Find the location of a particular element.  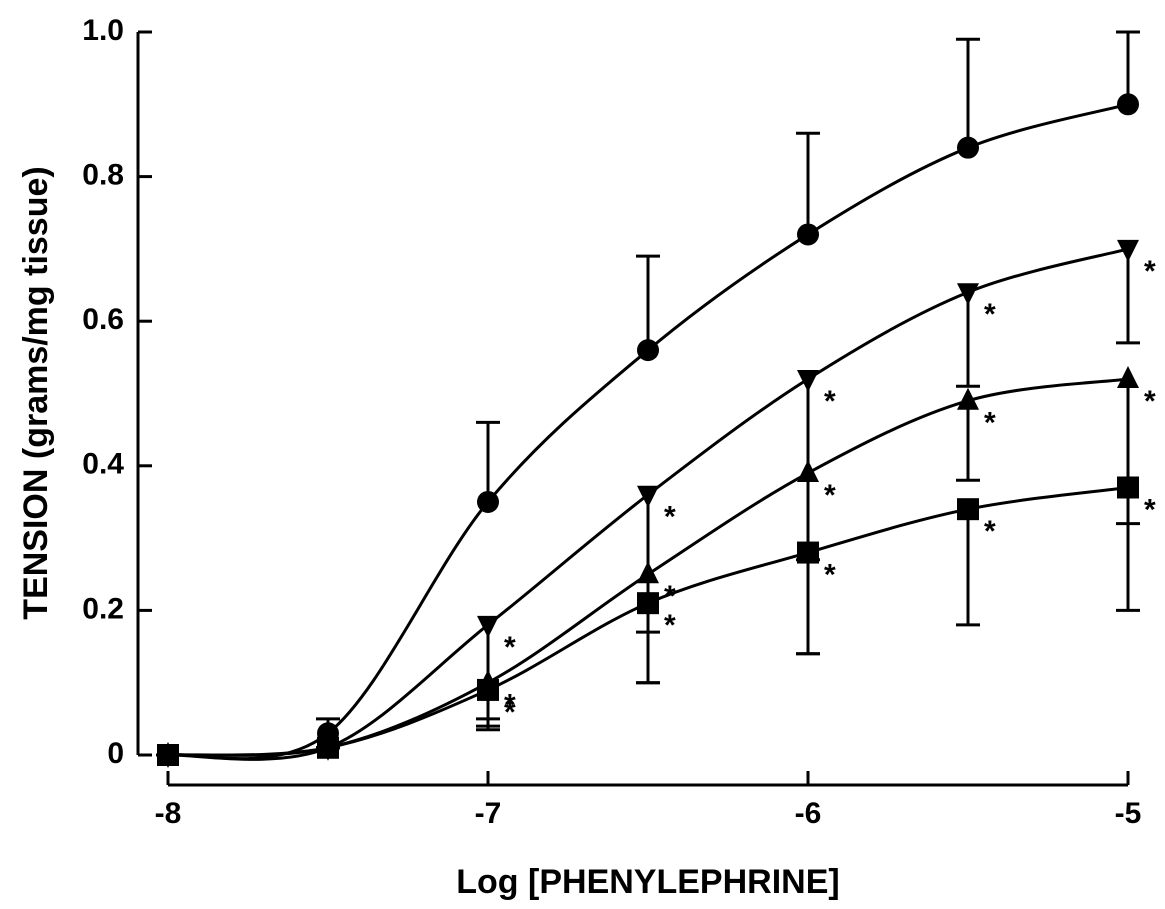

x-tick-label: -6 is located at coordinates (808, 813).